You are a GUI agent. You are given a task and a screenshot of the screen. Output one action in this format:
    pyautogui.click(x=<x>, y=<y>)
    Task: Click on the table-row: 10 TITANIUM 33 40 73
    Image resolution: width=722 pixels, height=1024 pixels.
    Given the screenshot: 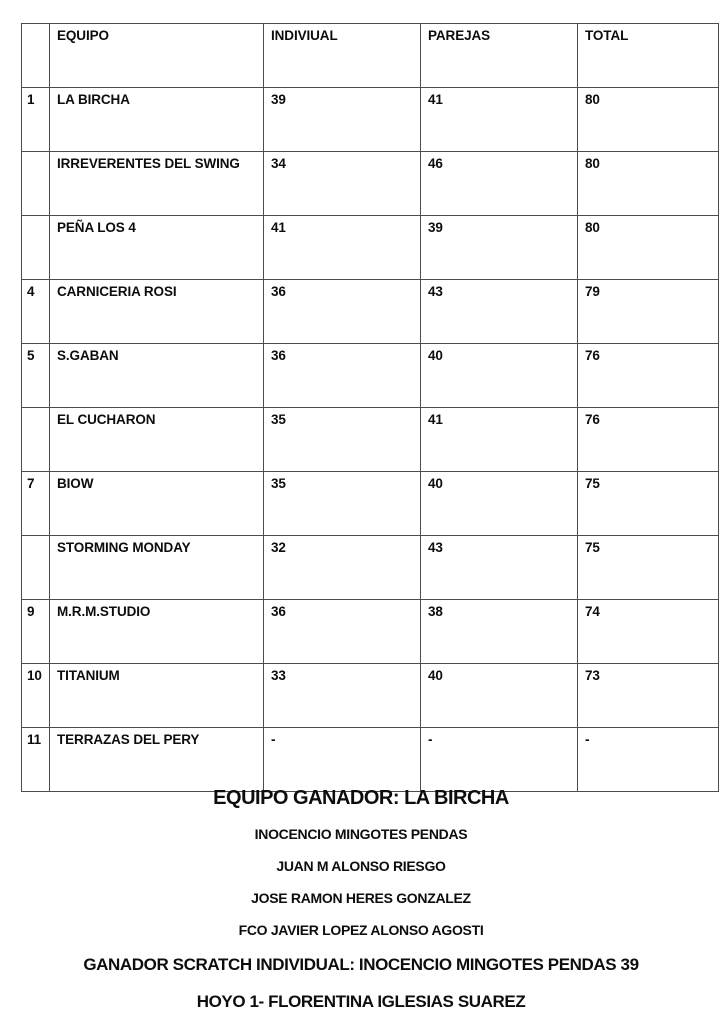 What is the action you would take?
    pyautogui.click(x=370, y=695)
    